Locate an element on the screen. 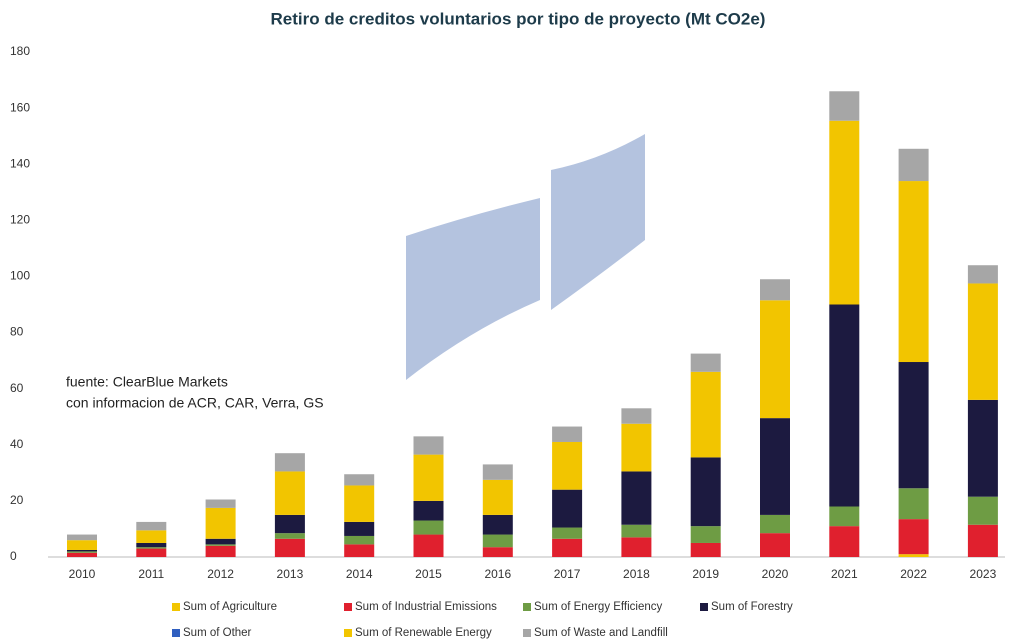  annotation: con informacion de ACR, CAR, Verra, GS is located at coordinates (195, 403).